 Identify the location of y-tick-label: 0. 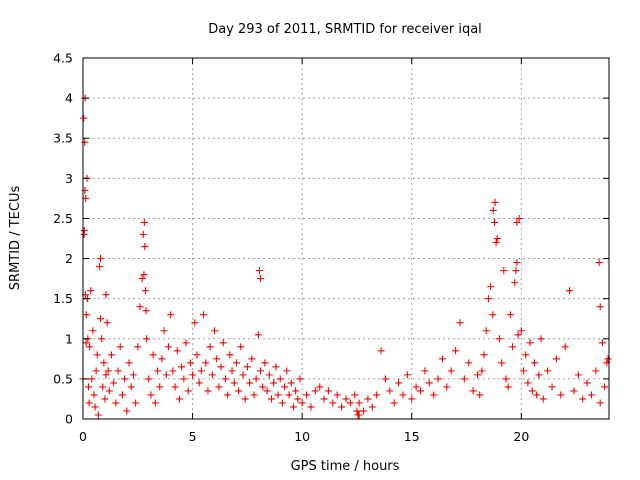
(69, 419).